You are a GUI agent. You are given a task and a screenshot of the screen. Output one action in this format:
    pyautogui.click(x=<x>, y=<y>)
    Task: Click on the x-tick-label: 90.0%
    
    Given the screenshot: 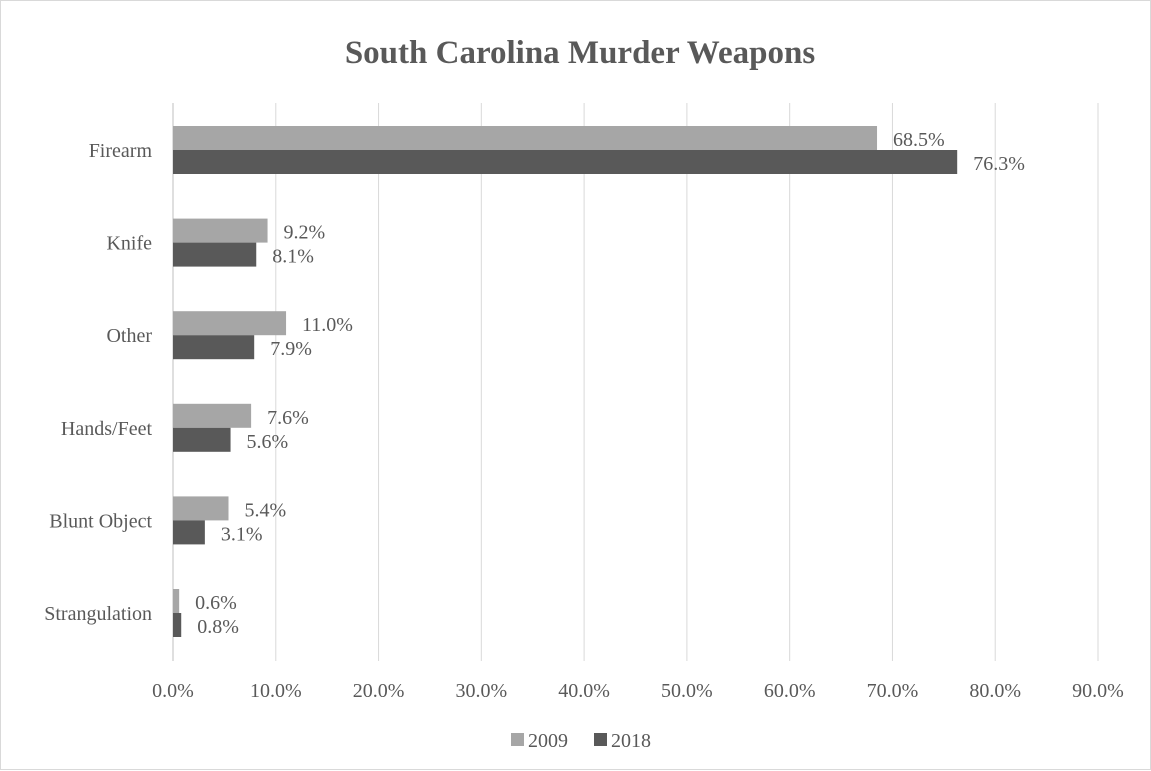 What is the action you would take?
    pyautogui.click(x=1098, y=691)
    